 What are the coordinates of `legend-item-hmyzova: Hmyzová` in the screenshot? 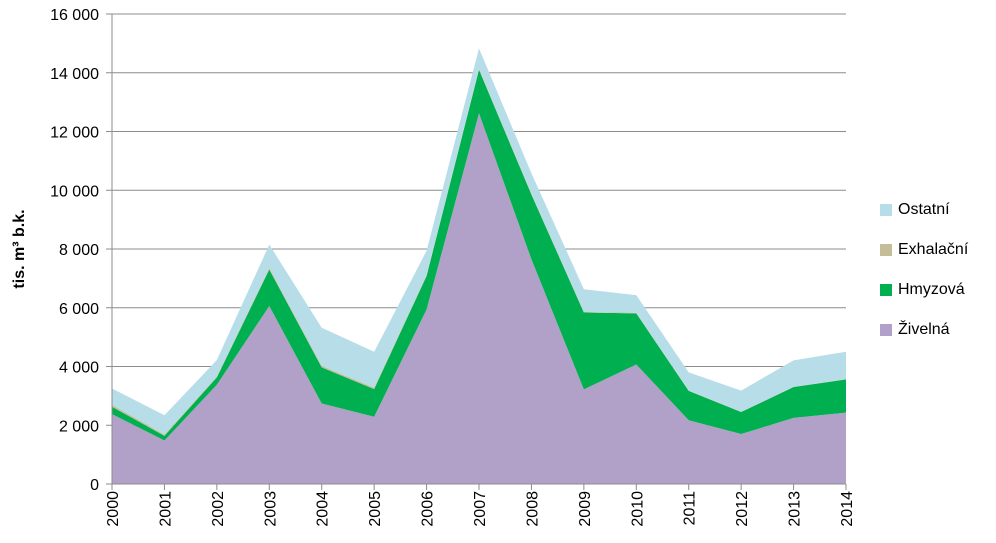 It's located at (935, 290).